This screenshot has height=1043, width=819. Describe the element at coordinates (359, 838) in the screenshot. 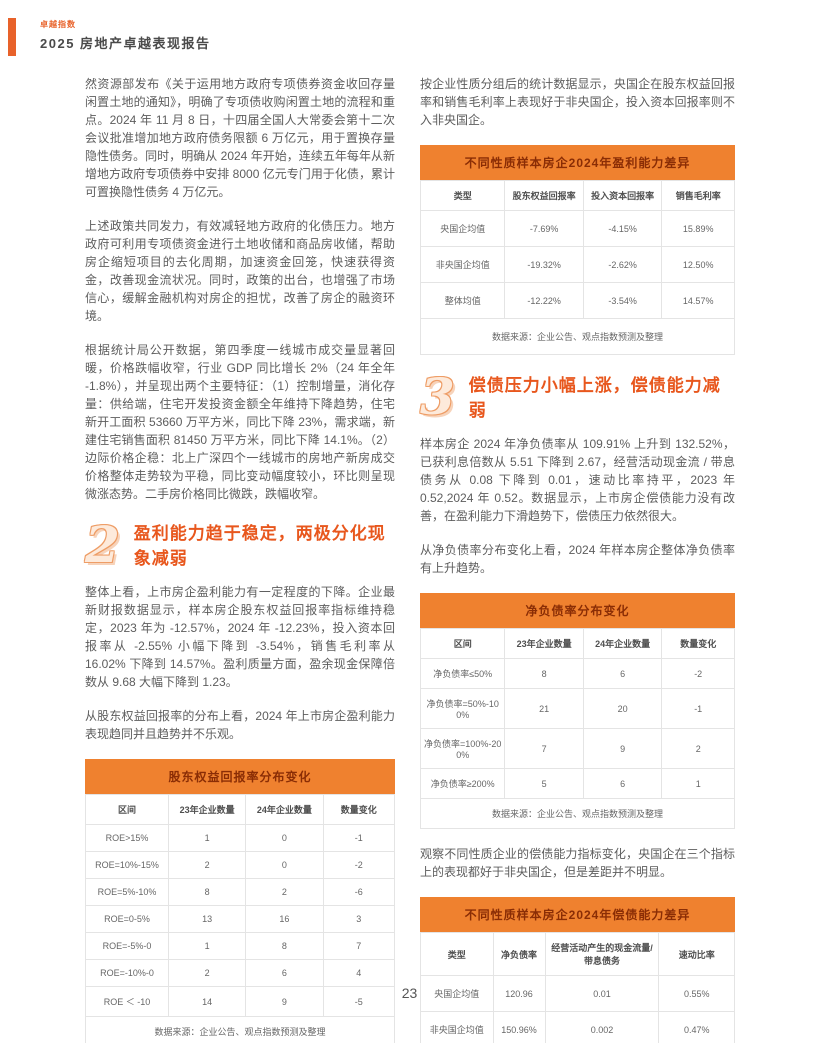

I see `table-cell: -1` at that location.